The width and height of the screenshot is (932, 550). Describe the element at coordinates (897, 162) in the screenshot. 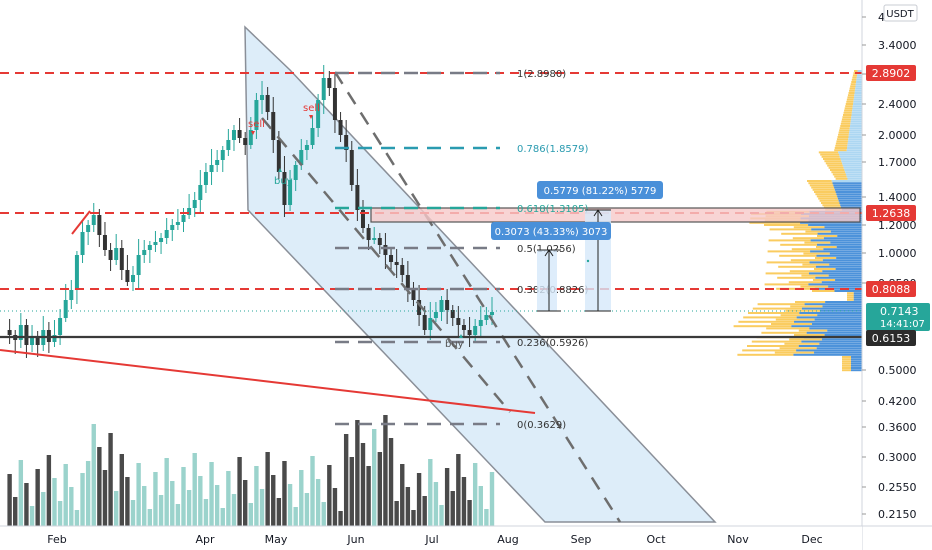

I see `price-tick-label: 1.7000` at that location.